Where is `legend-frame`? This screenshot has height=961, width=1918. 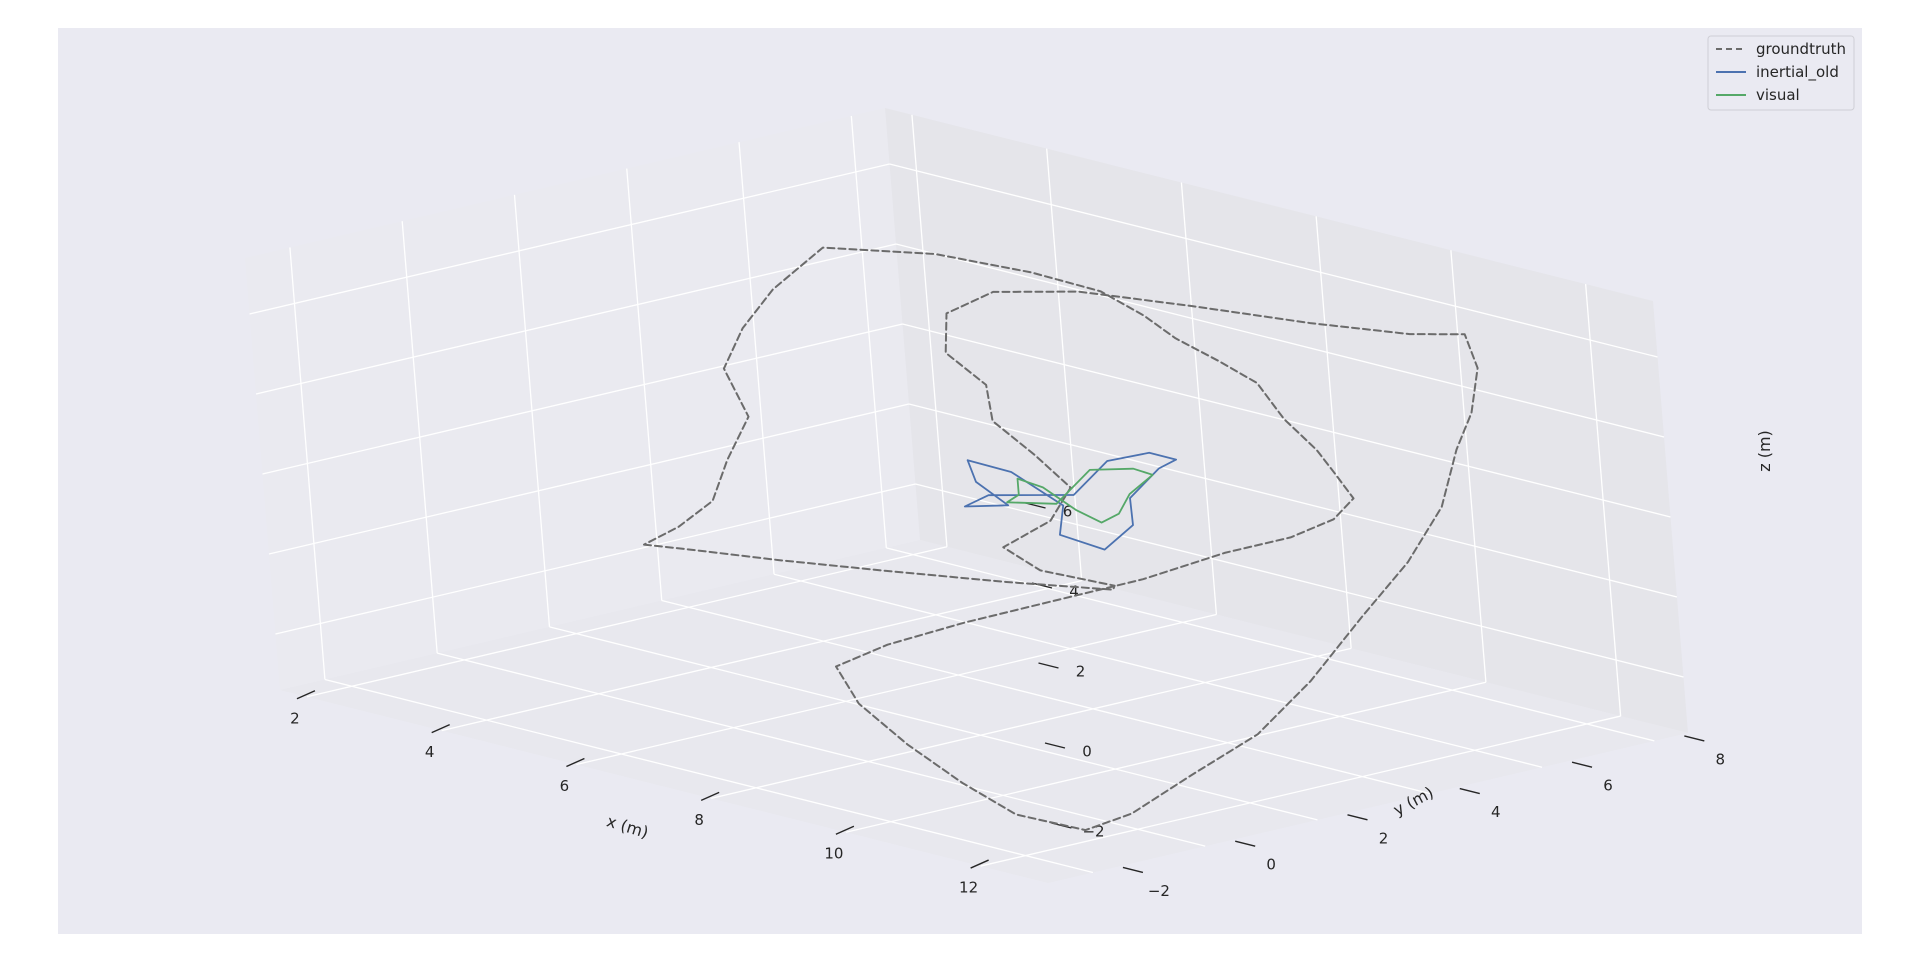 legend-frame is located at coordinates (1781, 73).